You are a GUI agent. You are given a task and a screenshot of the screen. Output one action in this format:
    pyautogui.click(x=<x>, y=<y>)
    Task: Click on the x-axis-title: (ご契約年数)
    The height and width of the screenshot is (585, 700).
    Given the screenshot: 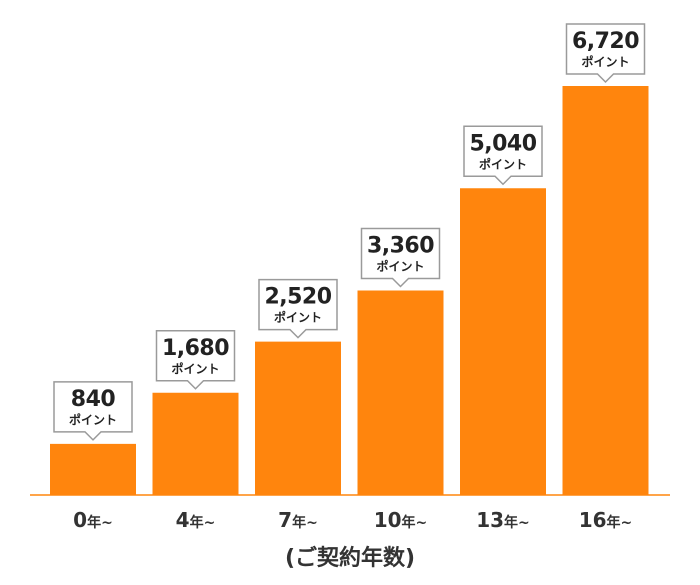 What is the action you would take?
    pyautogui.click(x=350, y=558)
    